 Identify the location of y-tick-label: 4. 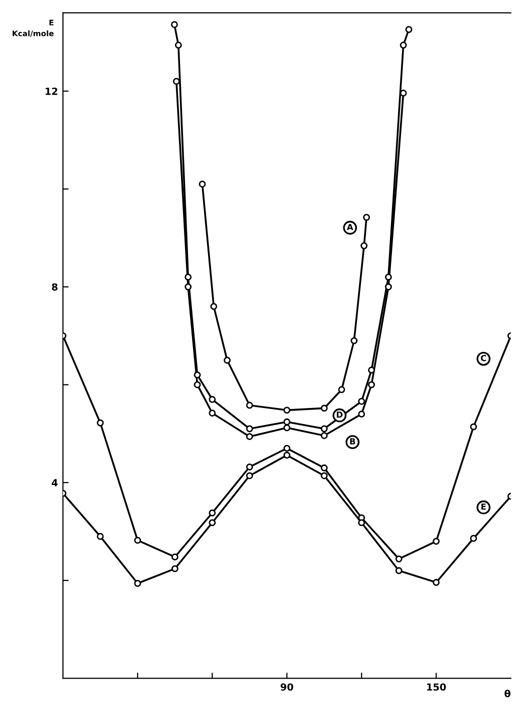
(55, 482).